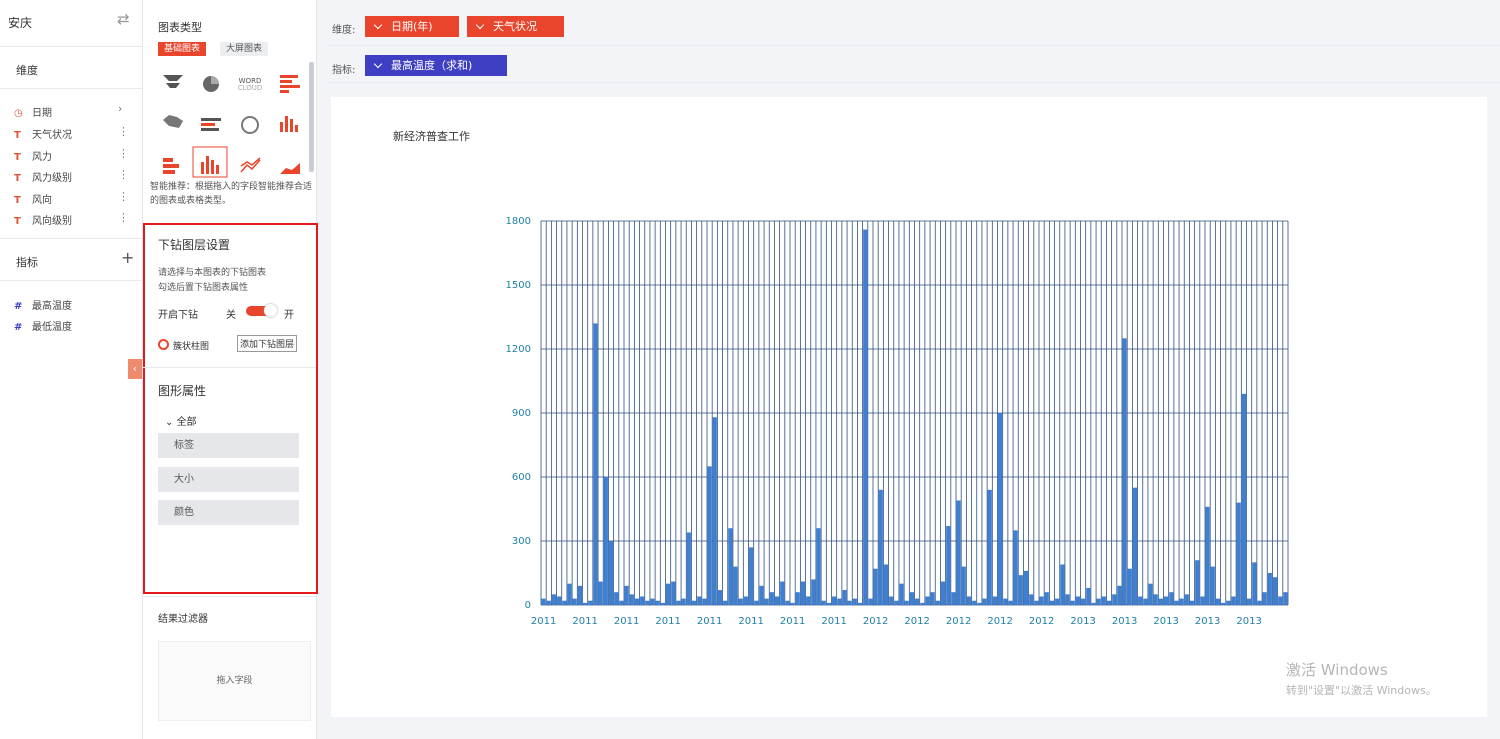 The width and height of the screenshot is (1500, 739). I want to click on scrollbar, so click(311, 117).